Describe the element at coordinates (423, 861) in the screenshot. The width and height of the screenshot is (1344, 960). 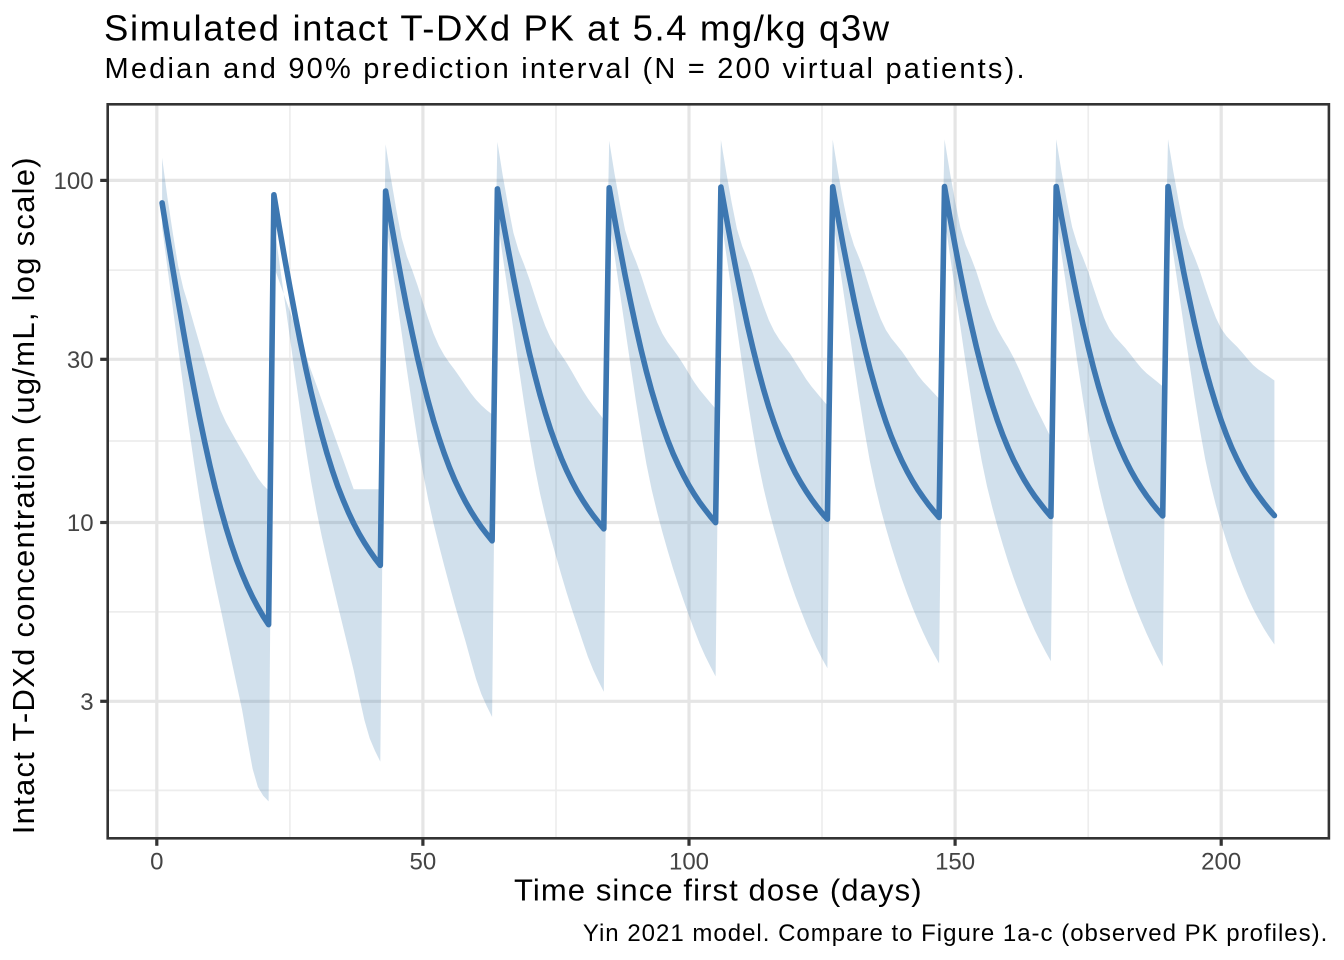
I see `svg-text: 50` at that location.